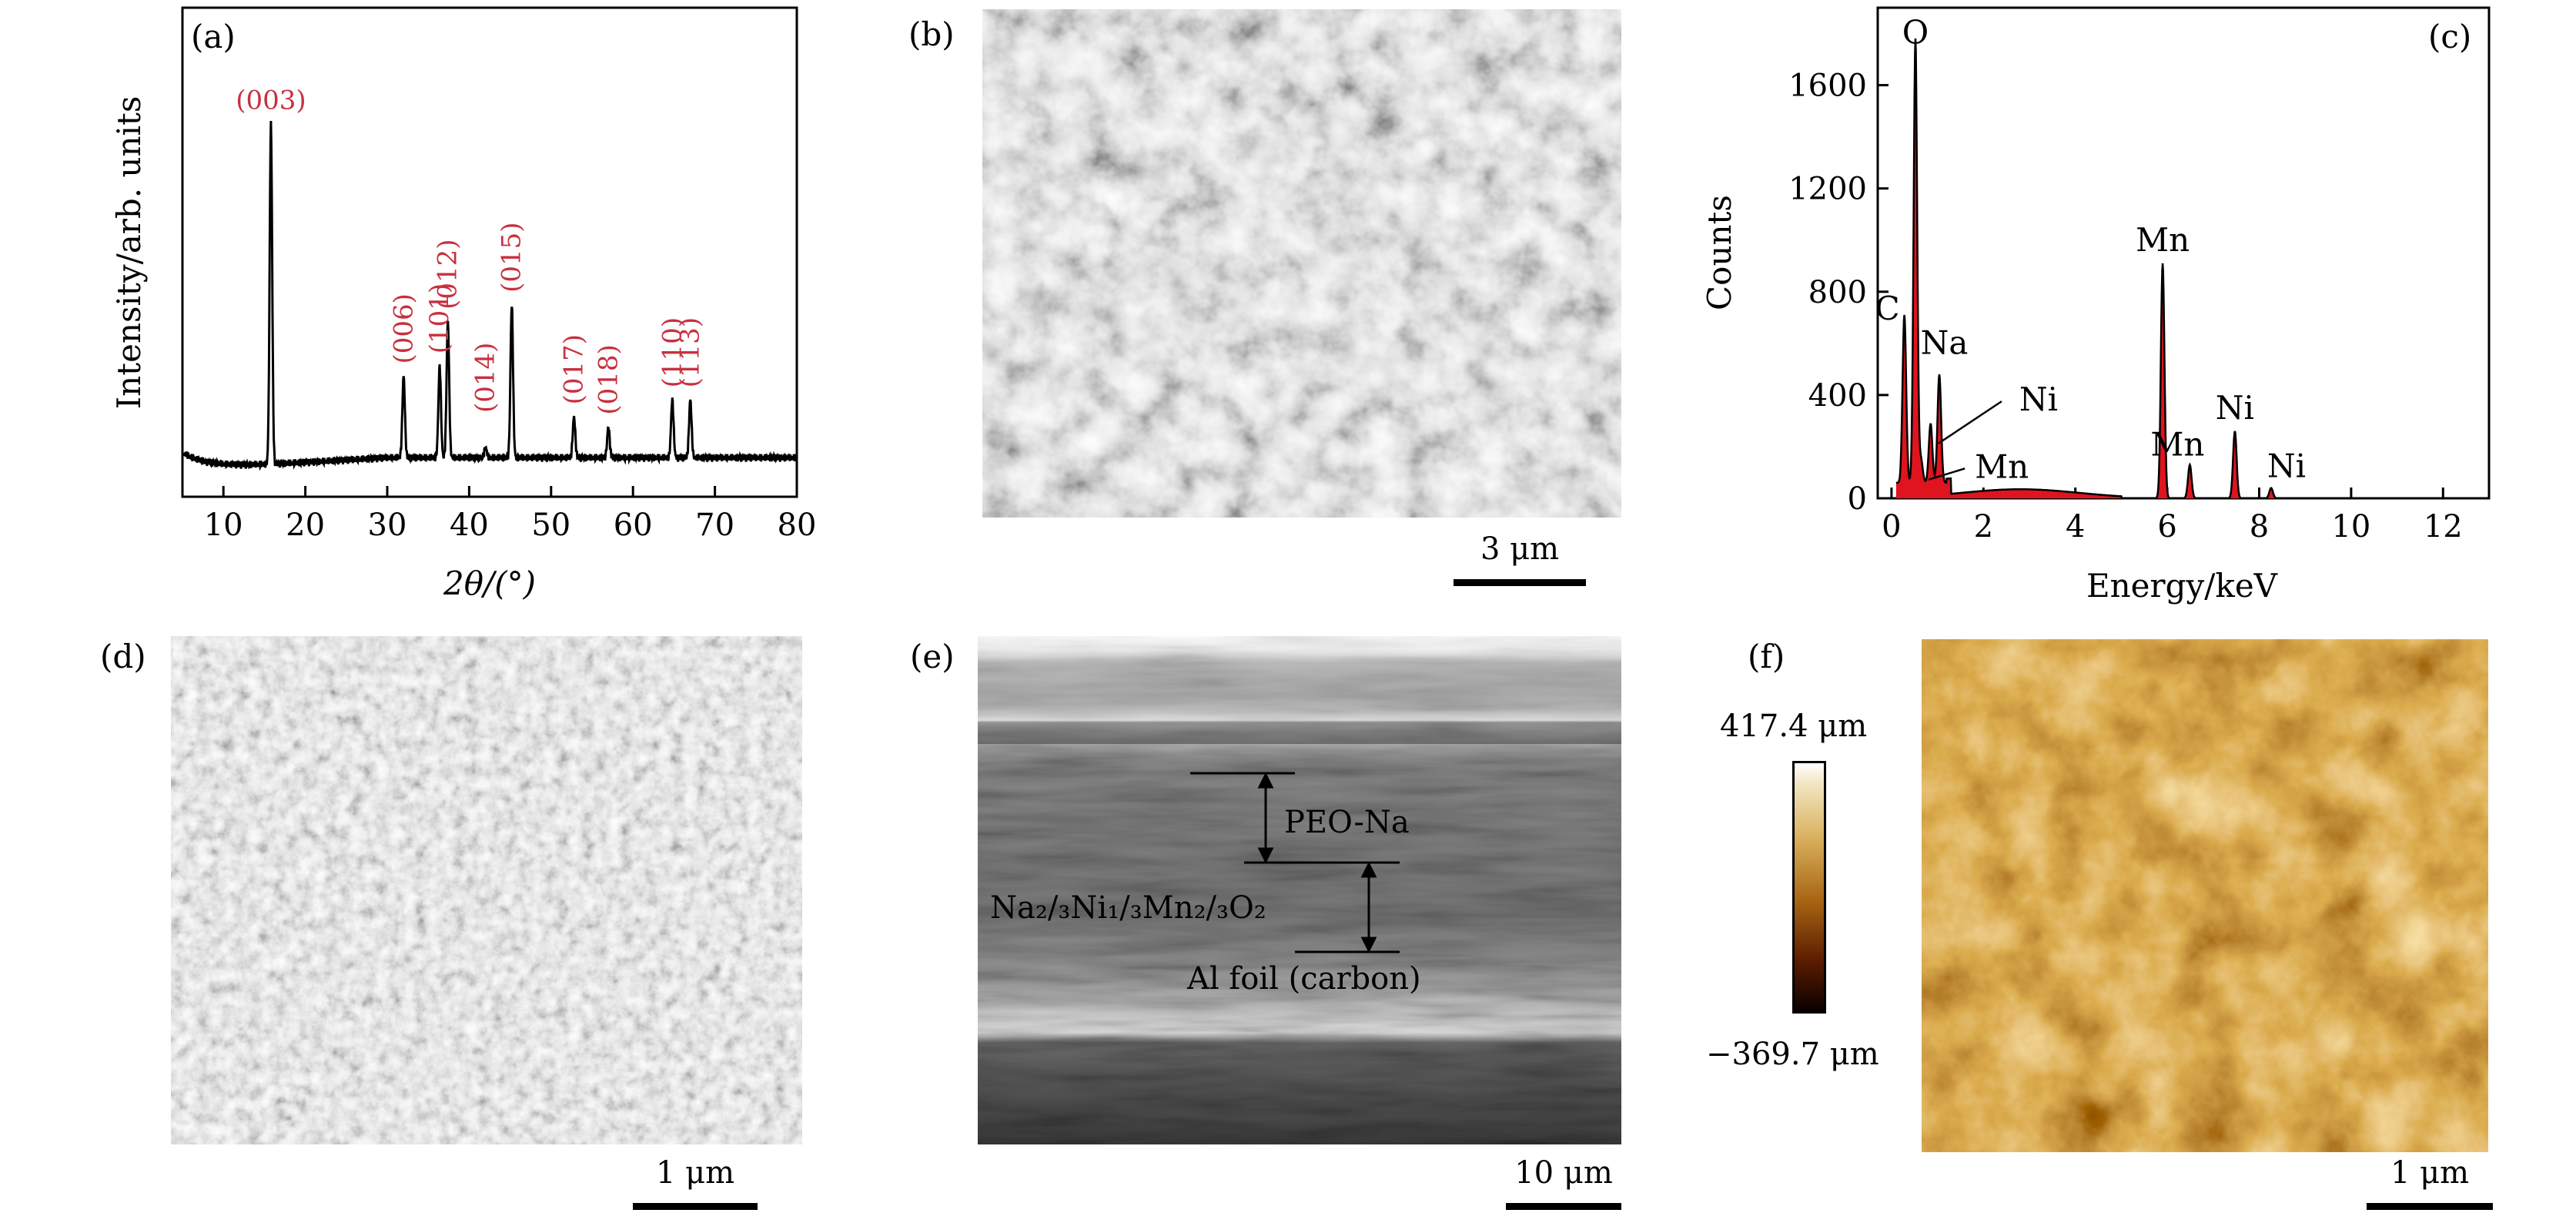 This screenshot has width=2576, height=1213. I want to click on xrd-x-tick-label: 60, so click(634, 525).